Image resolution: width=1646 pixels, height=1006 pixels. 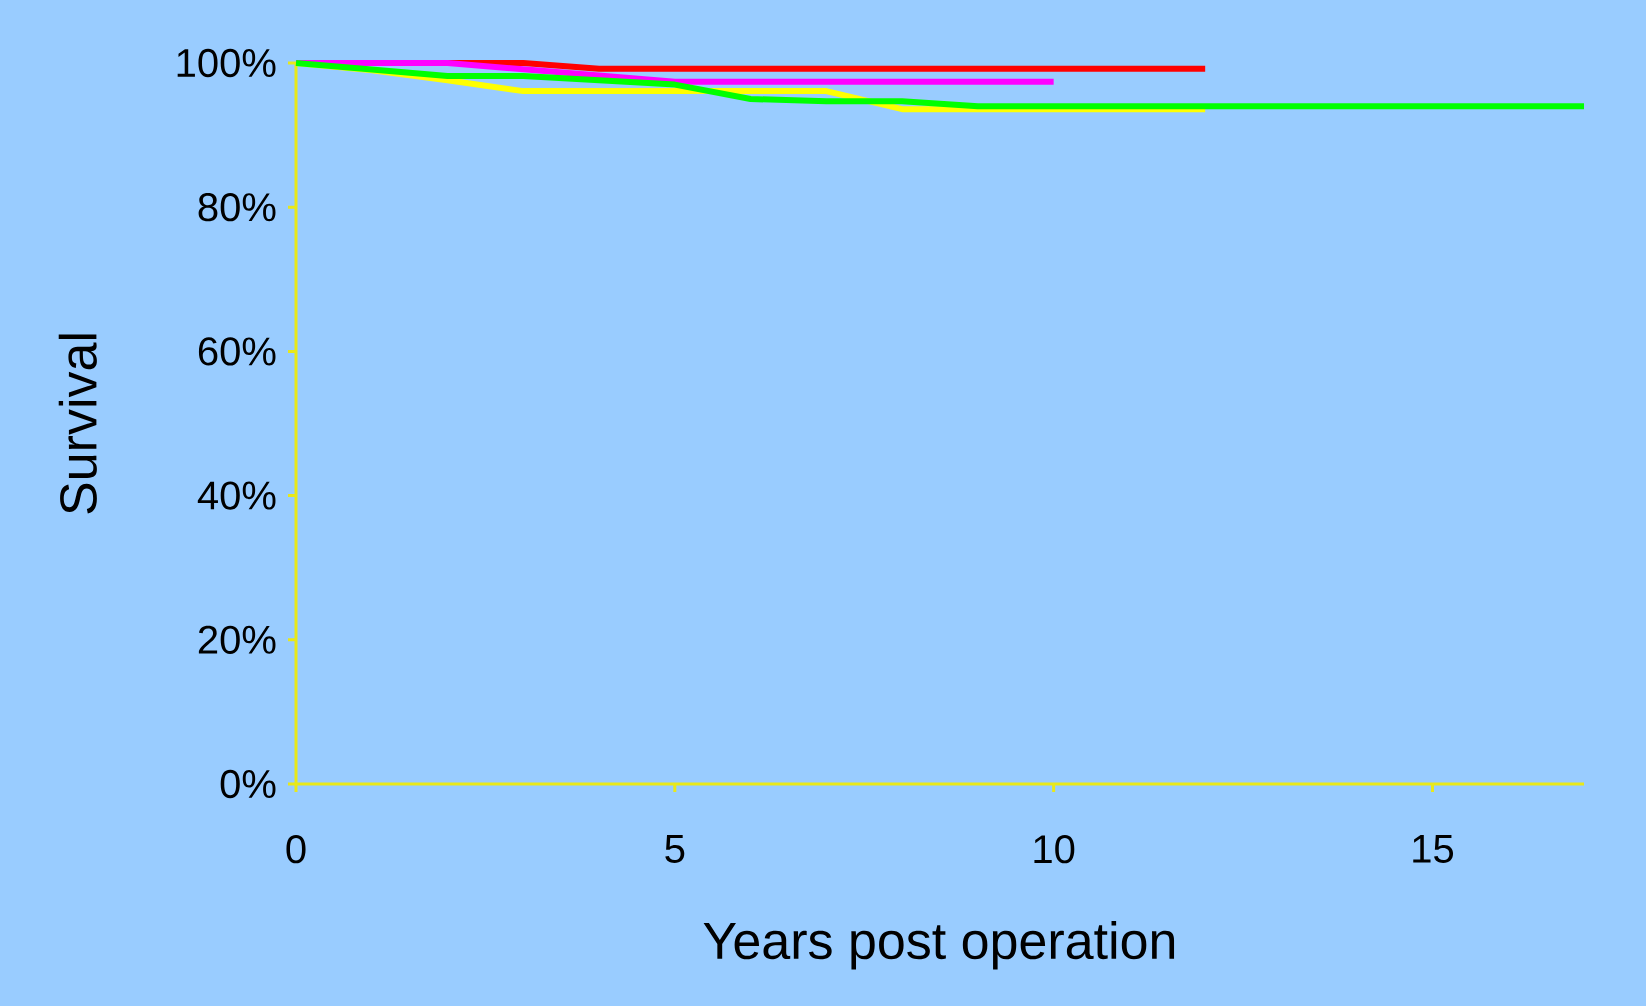 What do you see at coordinates (237, 639) in the screenshot?
I see `y-tick-label: 20%` at bounding box center [237, 639].